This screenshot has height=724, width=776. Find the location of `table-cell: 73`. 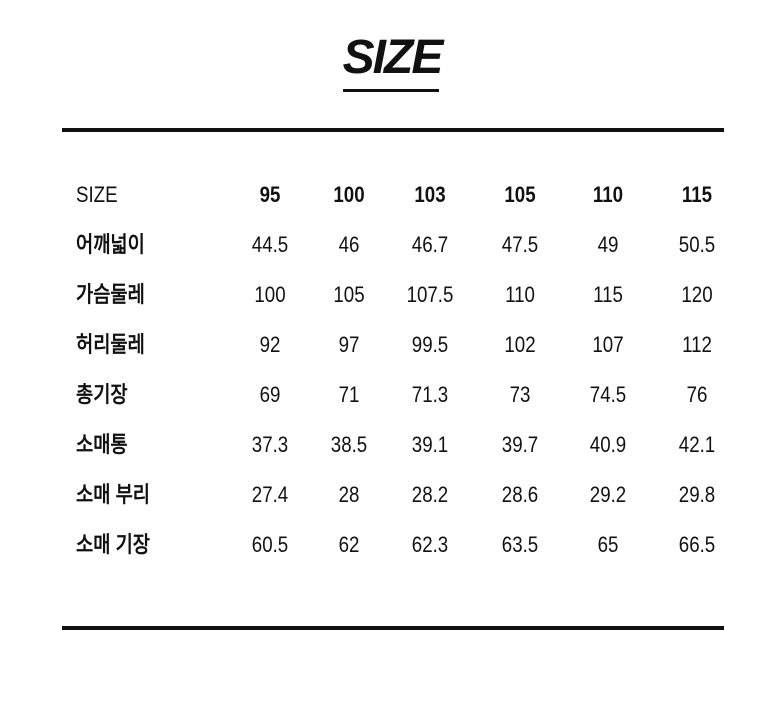

table-cell: 73 is located at coordinates (520, 394).